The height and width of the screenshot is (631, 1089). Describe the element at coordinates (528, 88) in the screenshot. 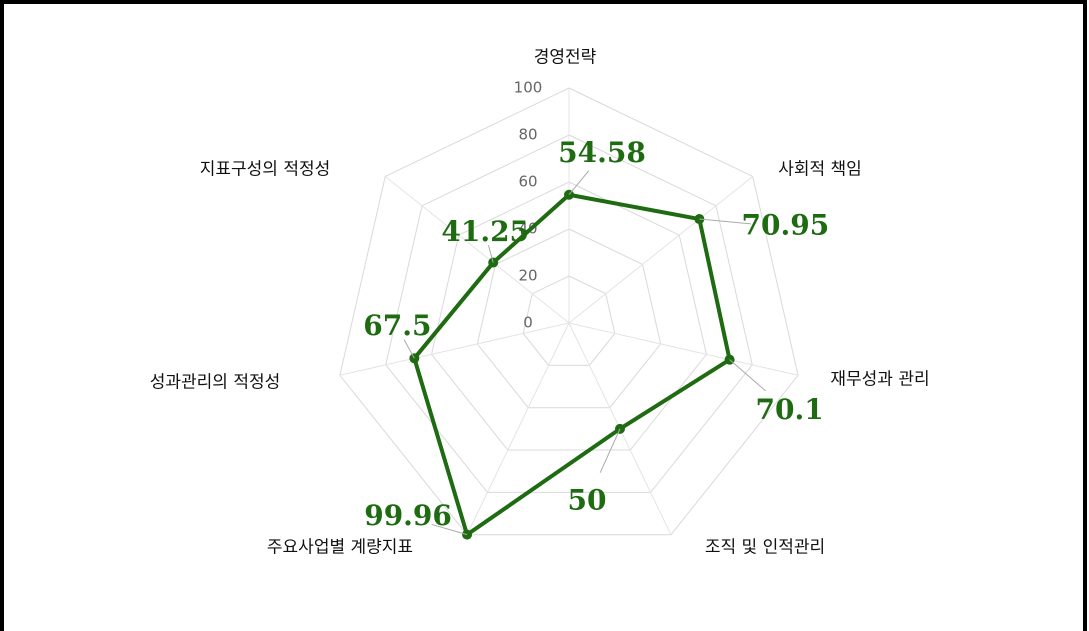

I see `tick-label: 100` at that location.